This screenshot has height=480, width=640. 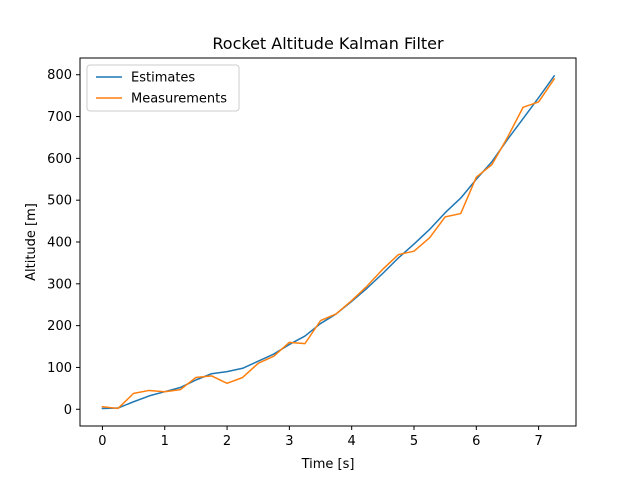 I want to click on y-tick-label-3: 300, so click(x=59, y=284).